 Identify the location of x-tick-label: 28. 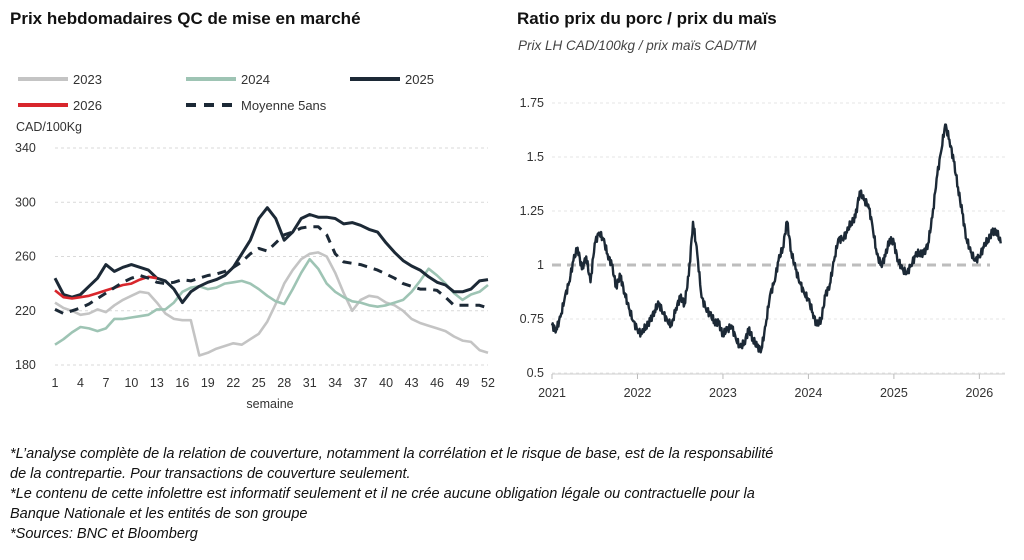
(284, 383).